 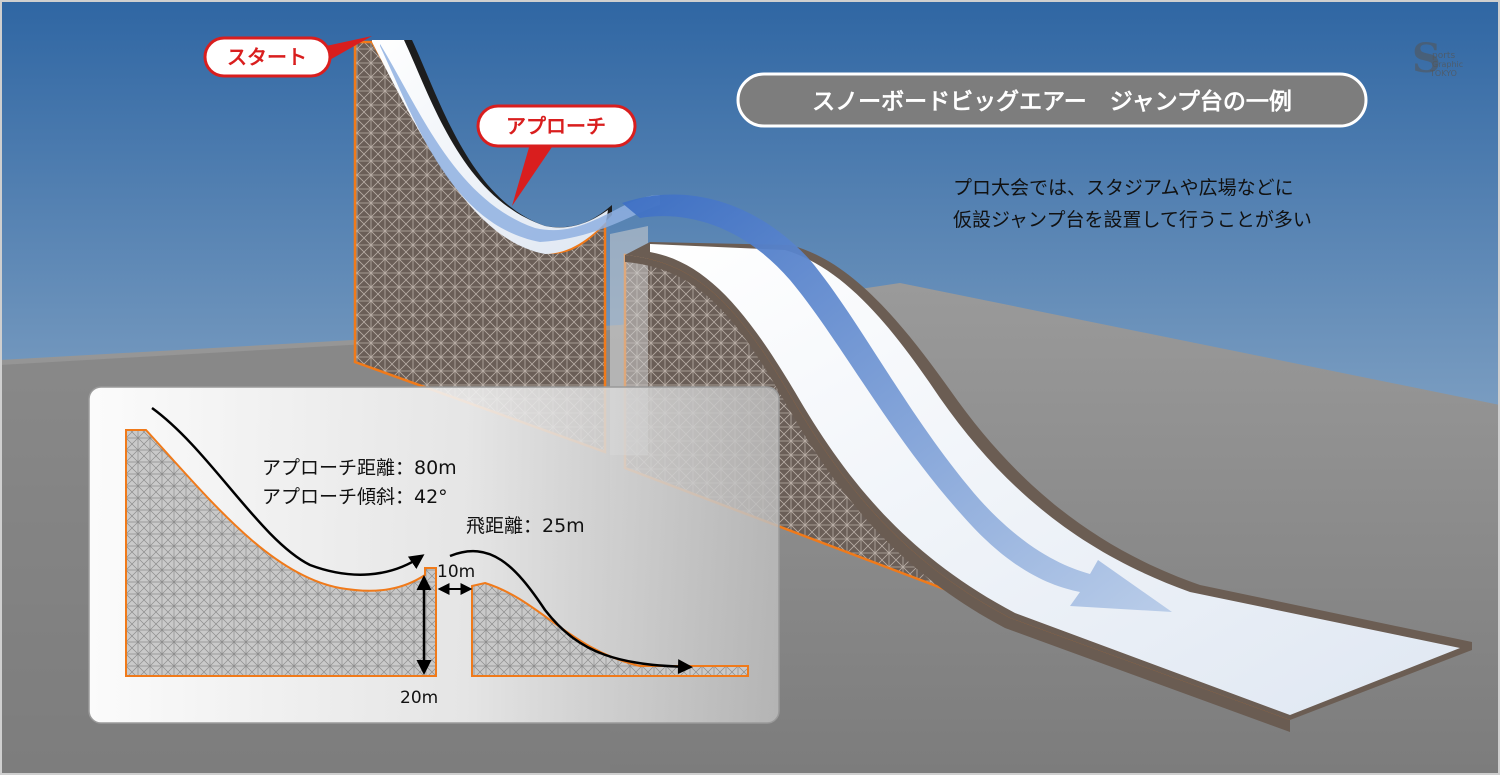 I want to click on inset-approach-path, so click(x=288, y=491).